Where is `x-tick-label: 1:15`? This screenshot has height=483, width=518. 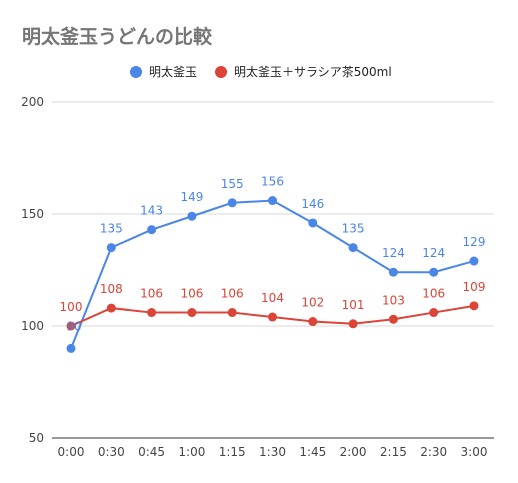 x-tick-label: 1:15 is located at coordinates (232, 452).